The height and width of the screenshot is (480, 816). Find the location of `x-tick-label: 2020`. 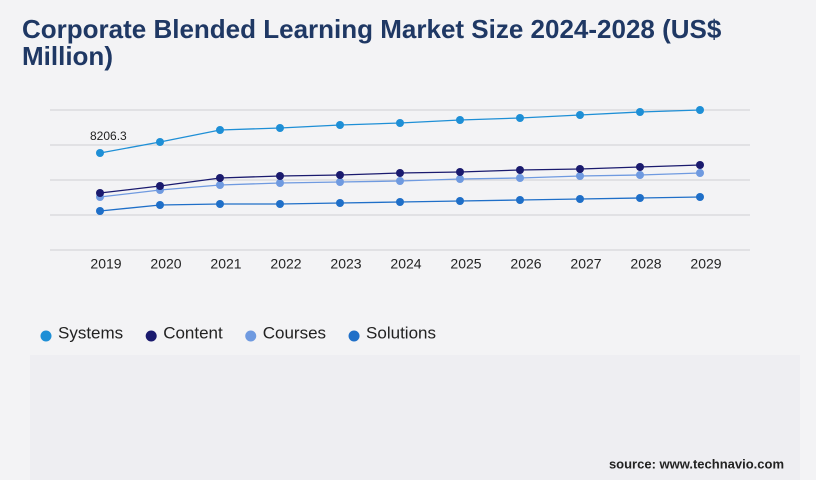

x-tick-label: 2020 is located at coordinates (165, 264).